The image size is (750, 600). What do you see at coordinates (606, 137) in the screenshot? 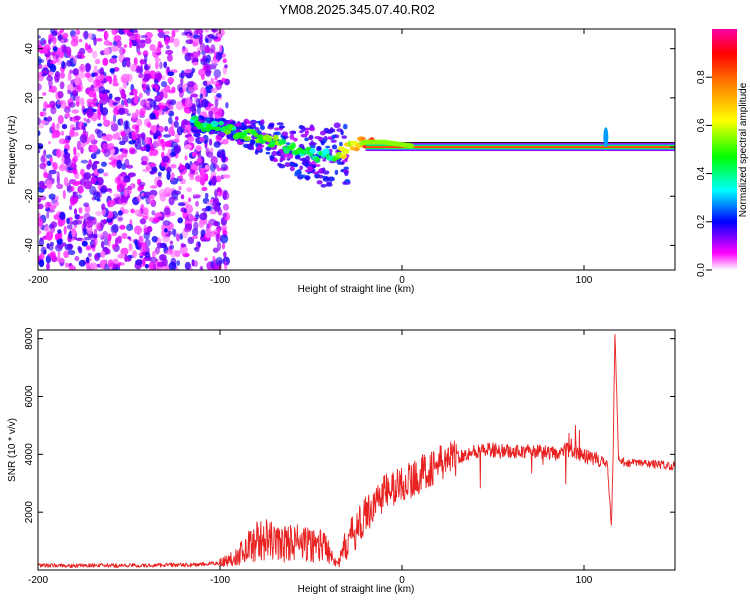
I see `carrier-spike` at bounding box center [606, 137].